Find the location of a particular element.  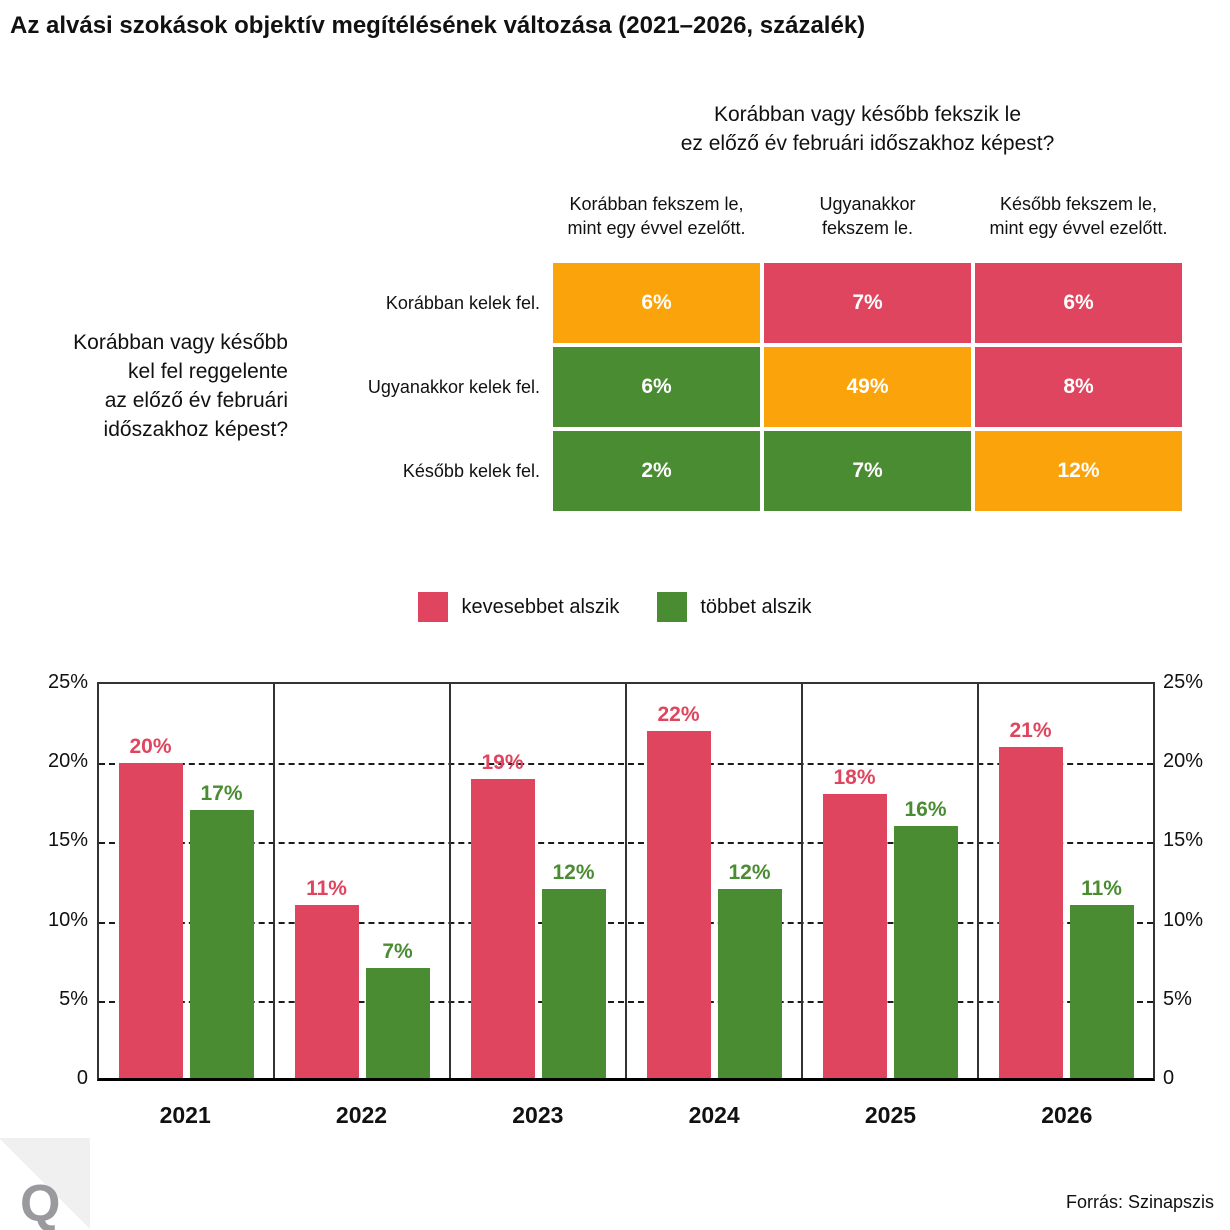

y-axis-right: 25% 20% 15% 10% 5% 0 is located at coordinates (1196, 880).